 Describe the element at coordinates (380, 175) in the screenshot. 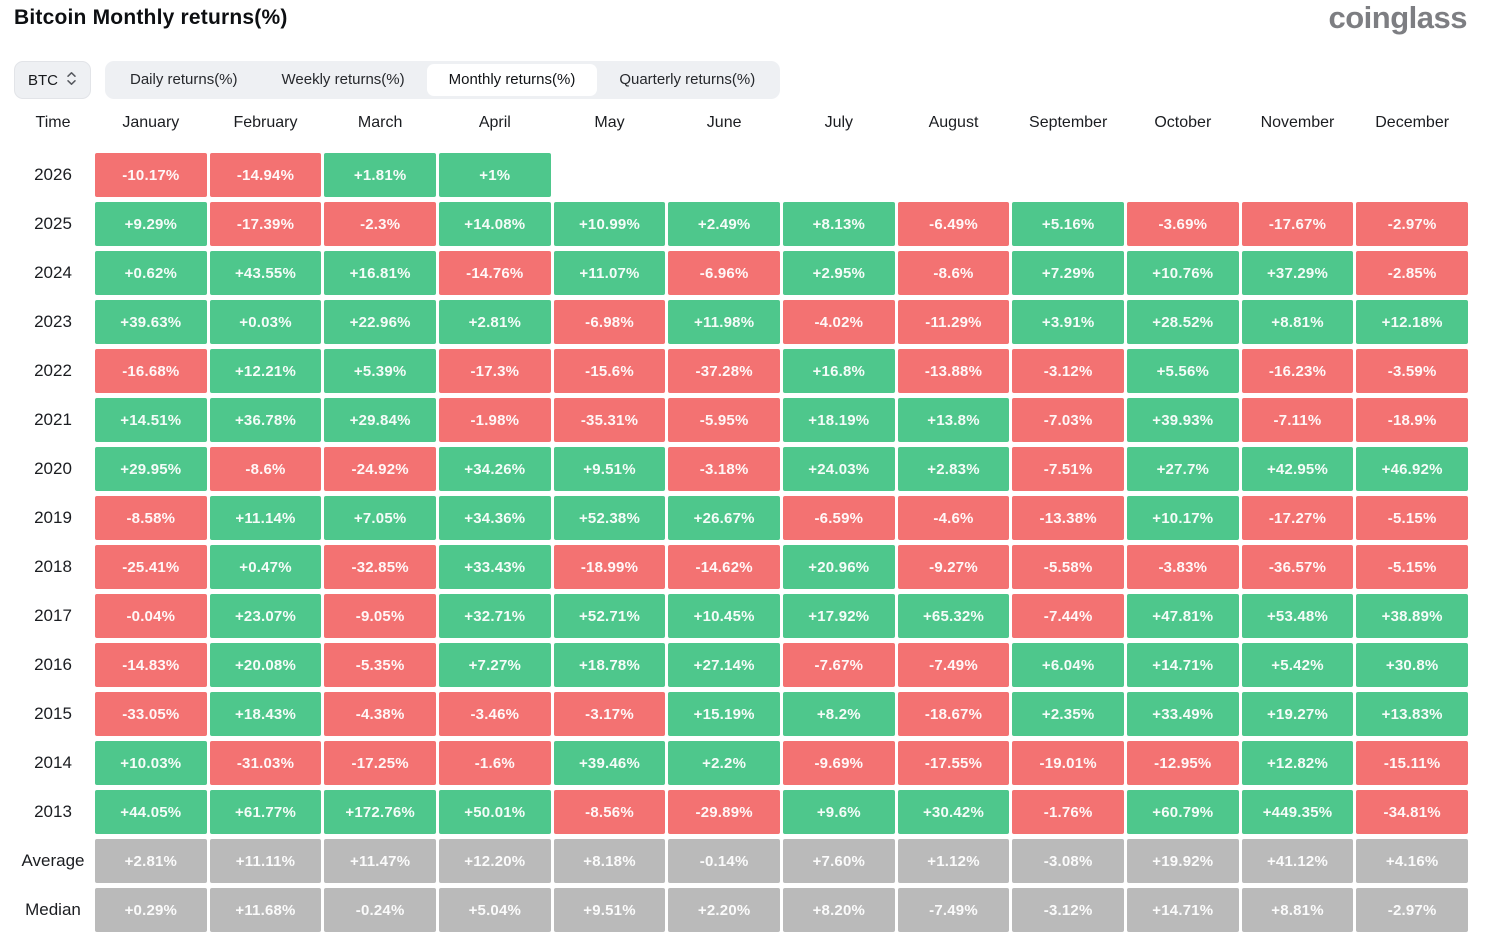

I see `return-cell: +1.81%` at that location.